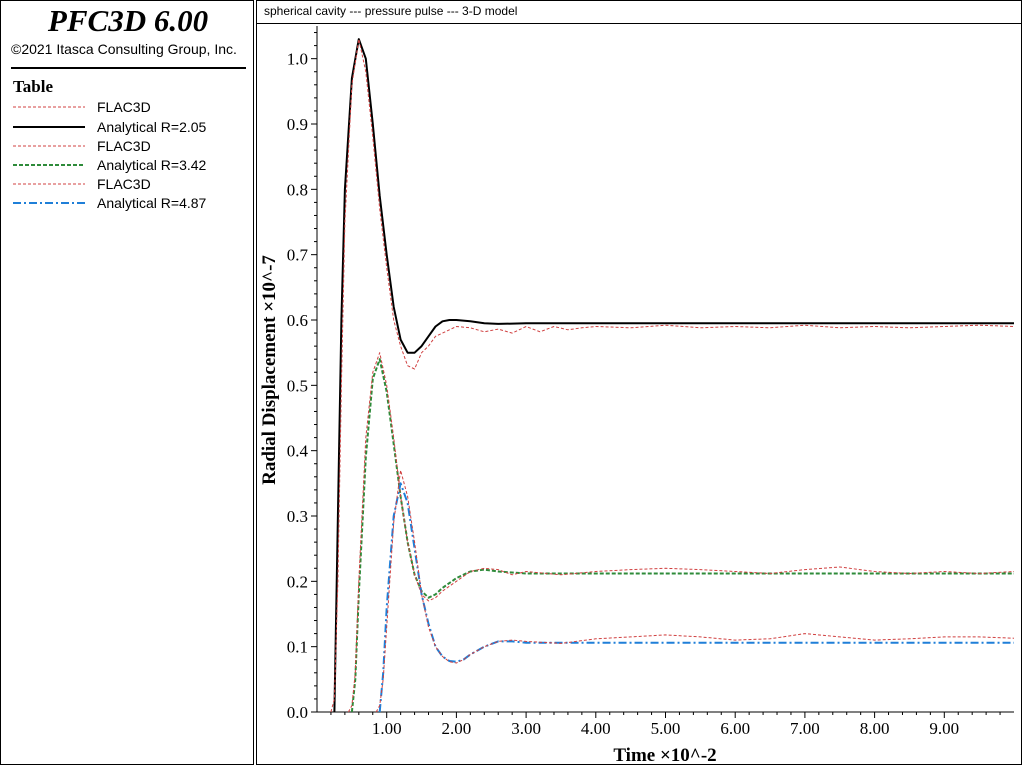  What do you see at coordinates (152, 127) in the screenshot?
I see `legend-label: Analytical R=2.05` at bounding box center [152, 127].